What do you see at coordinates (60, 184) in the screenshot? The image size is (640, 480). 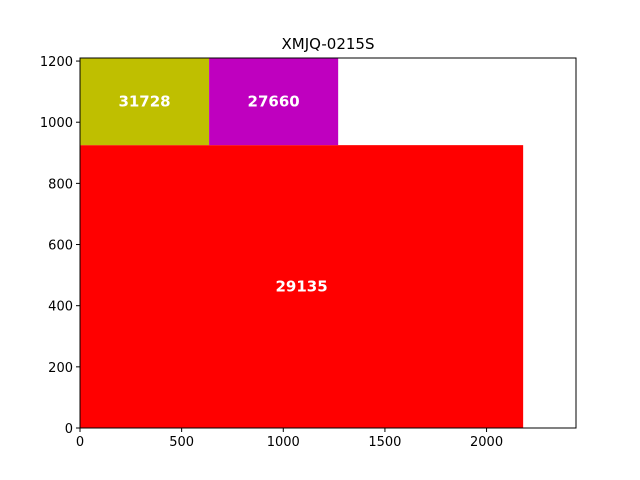 I see `y-tick-label-4: 800` at bounding box center [60, 184].